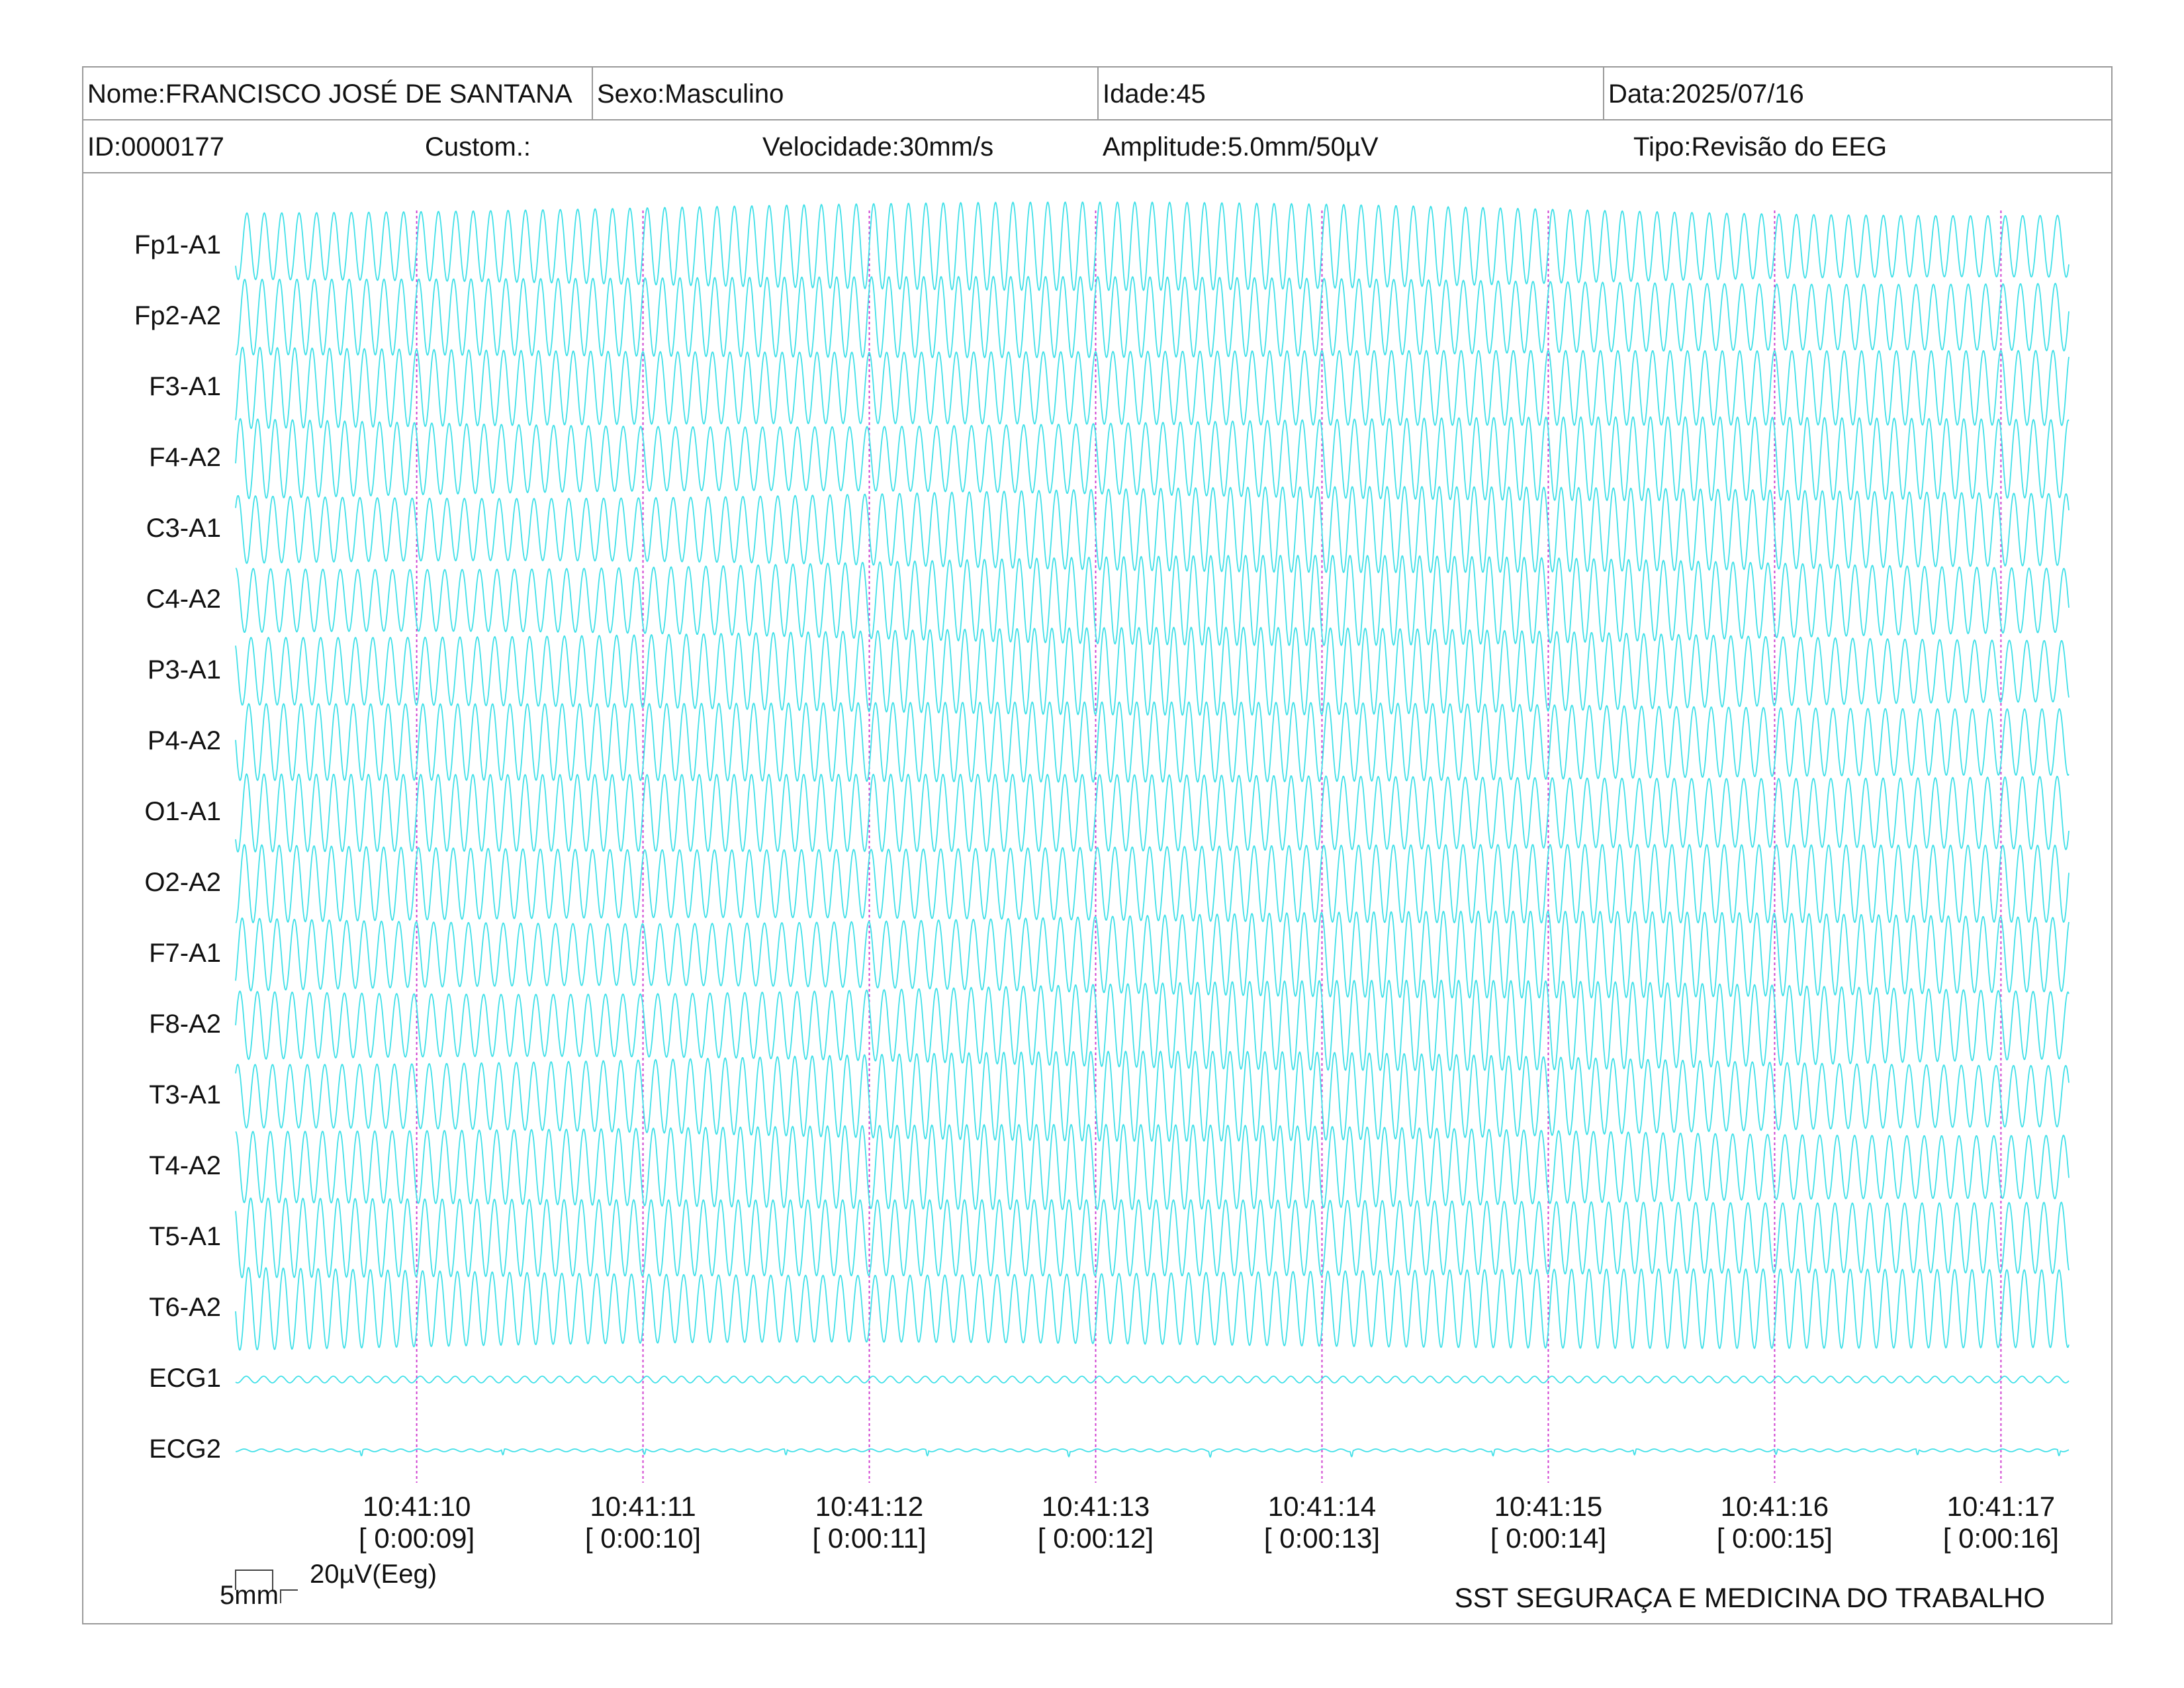  Describe the element at coordinates (2001, 1506) in the screenshot. I see `tick-clock: 10:41:17` at that location.